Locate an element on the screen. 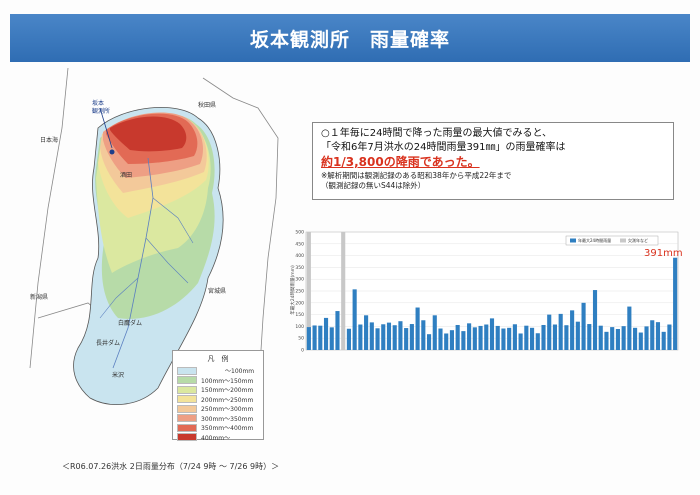  legend-label: 350mm～400mm is located at coordinates (227, 429).